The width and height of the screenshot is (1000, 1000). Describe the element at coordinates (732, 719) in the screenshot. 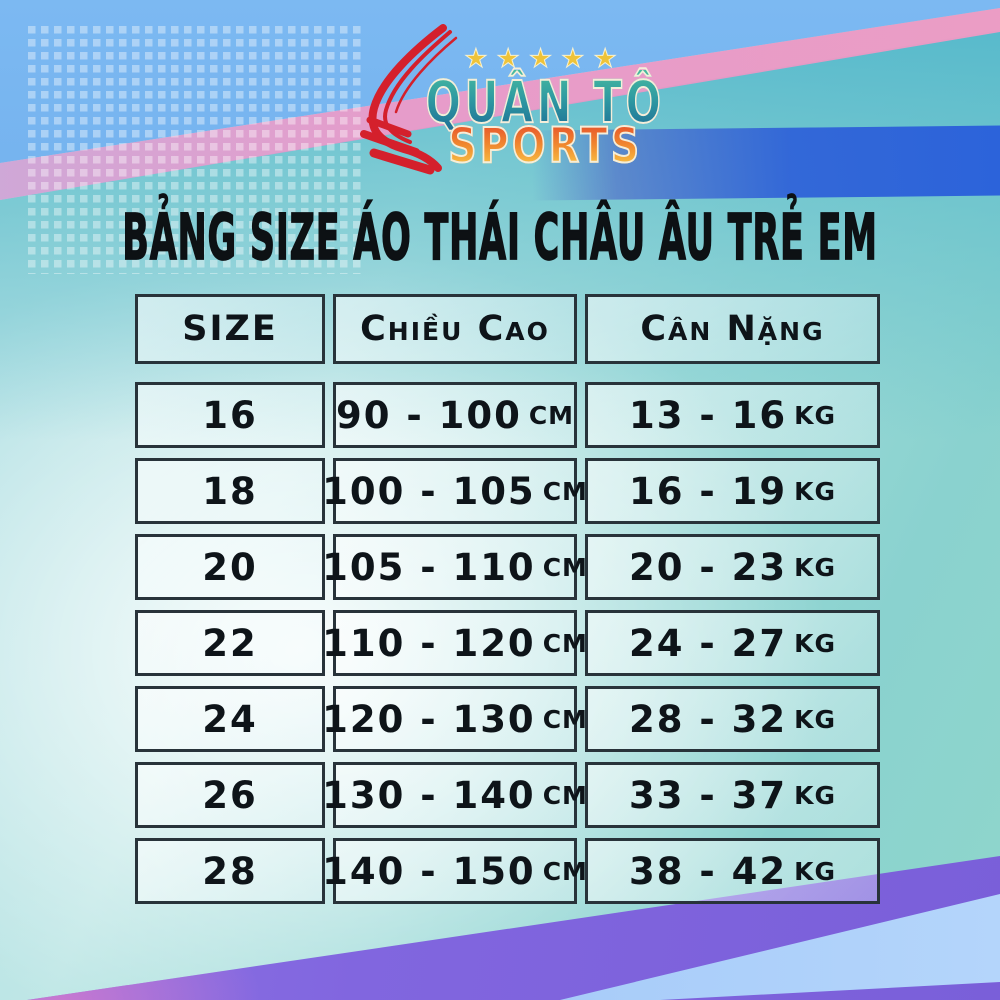

I see `table-row-weight-cell: 28 - 32 kg` at that location.